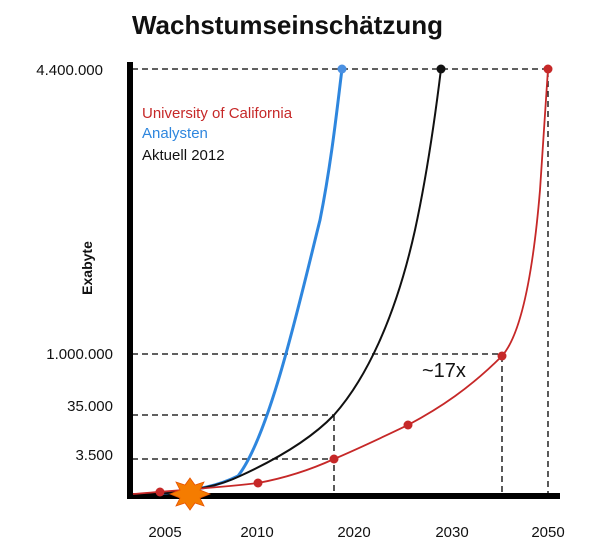 This screenshot has width=600, height=554. I want to click on data-point-aktuell-2012, so click(441, 69).